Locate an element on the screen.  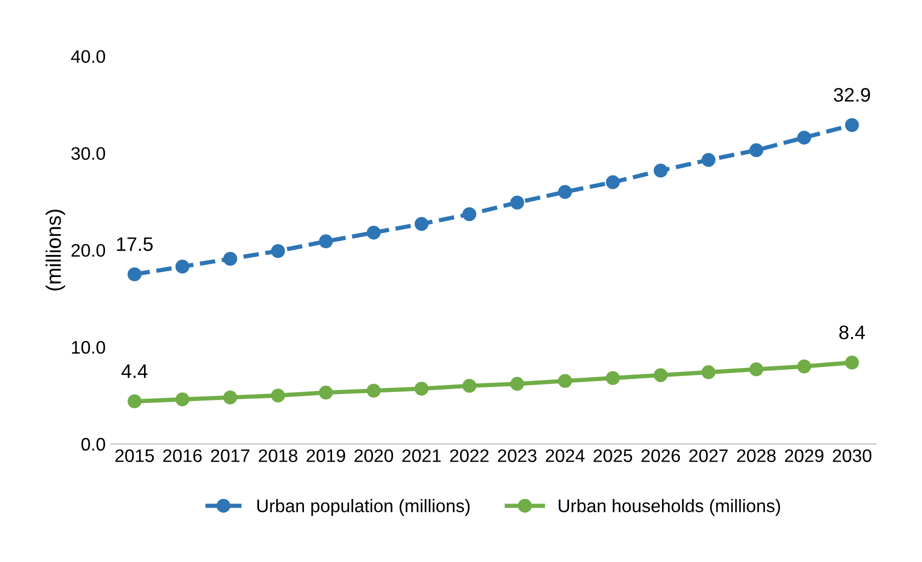
x-tick-label: 2021 is located at coordinates (421, 455).